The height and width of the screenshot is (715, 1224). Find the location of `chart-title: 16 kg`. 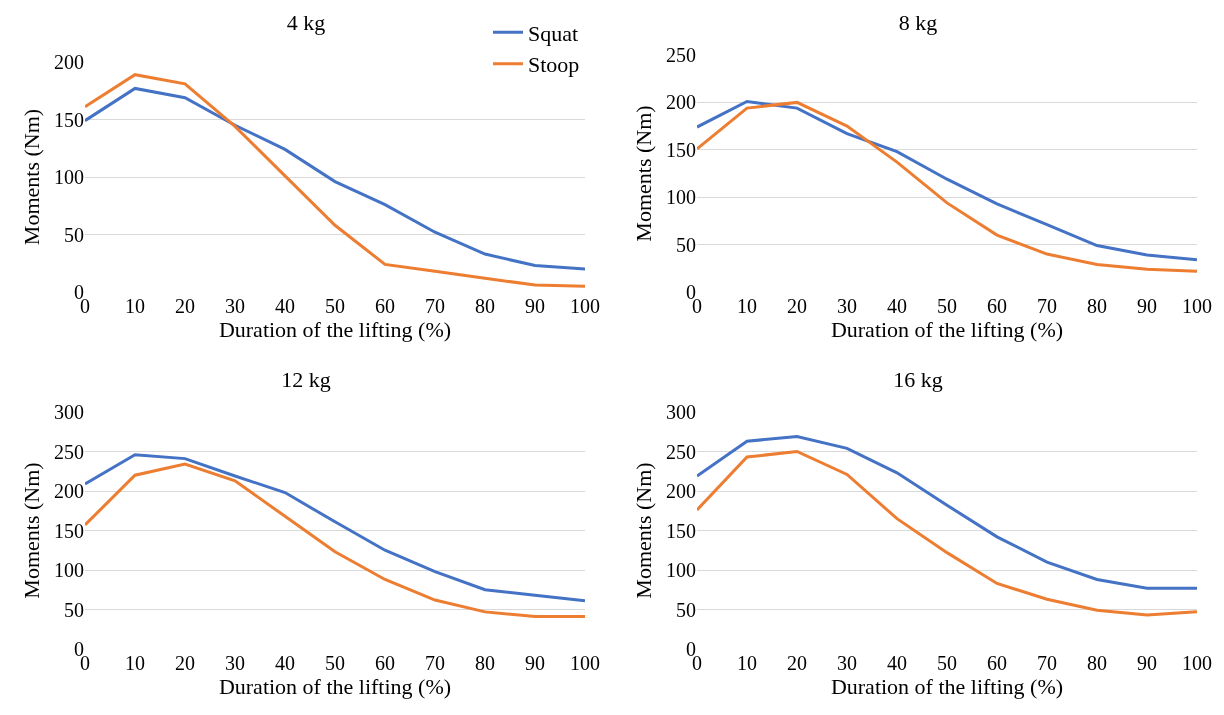

chart-title: 16 kg is located at coordinates (918, 379).